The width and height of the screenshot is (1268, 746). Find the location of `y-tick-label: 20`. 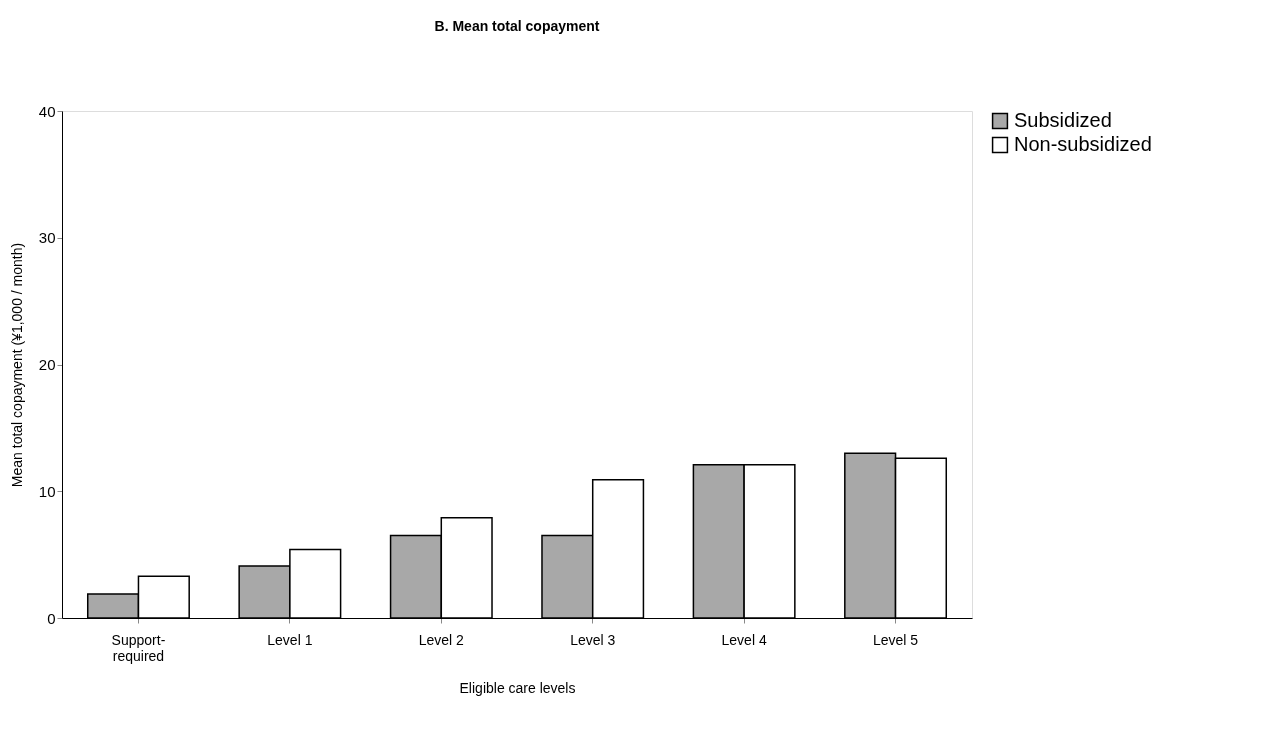

y-tick-label: 20 is located at coordinates (47, 364).